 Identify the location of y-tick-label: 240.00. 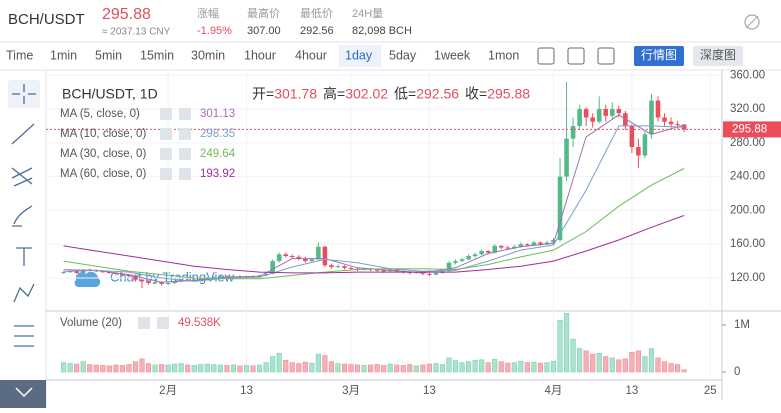
(747, 177).